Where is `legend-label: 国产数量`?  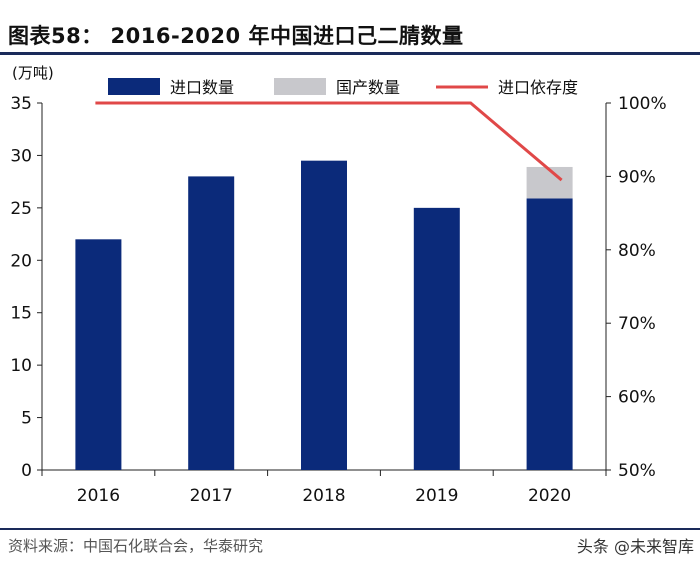
legend-label: 国产数量 is located at coordinates (368, 87).